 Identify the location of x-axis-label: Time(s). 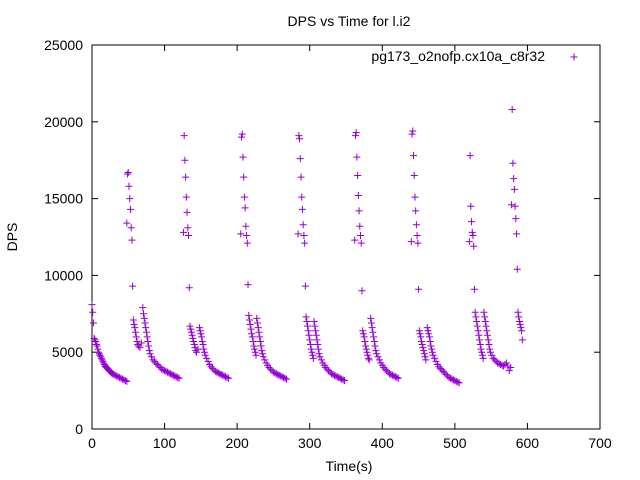
(349, 466).